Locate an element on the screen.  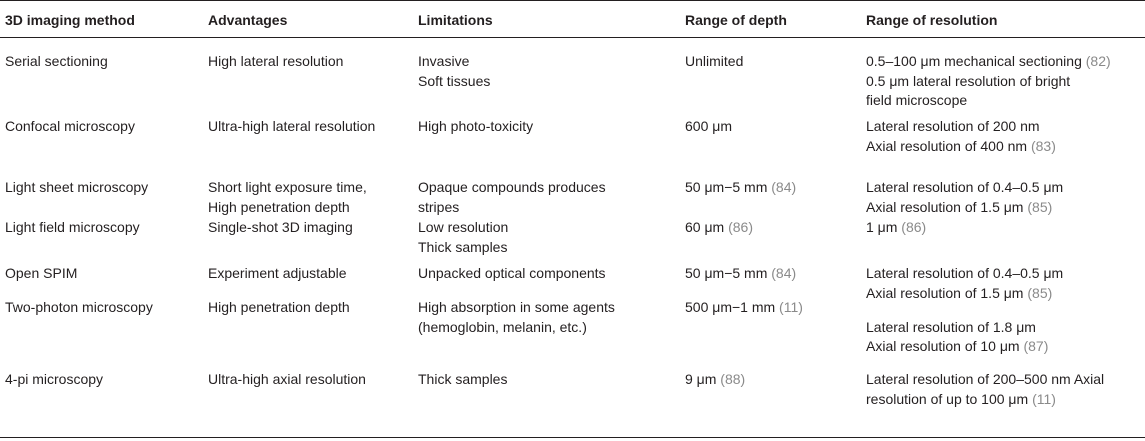
cell-line: Opaque compounds produces is located at coordinates (512, 187).